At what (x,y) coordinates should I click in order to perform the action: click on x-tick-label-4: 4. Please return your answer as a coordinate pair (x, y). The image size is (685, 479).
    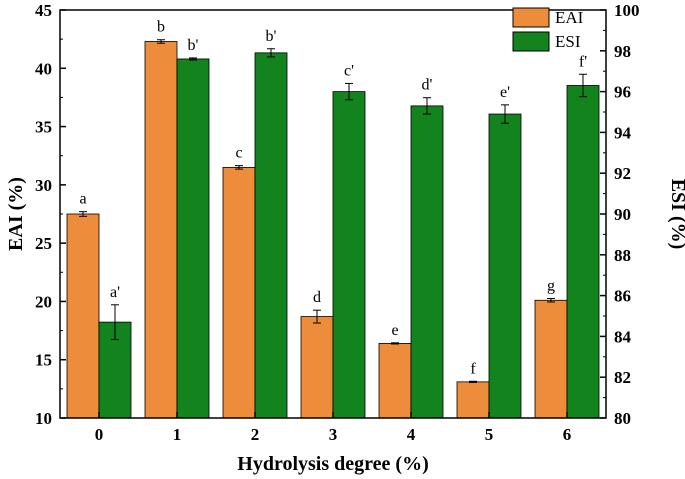
    Looking at the image, I should click on (411, 434).